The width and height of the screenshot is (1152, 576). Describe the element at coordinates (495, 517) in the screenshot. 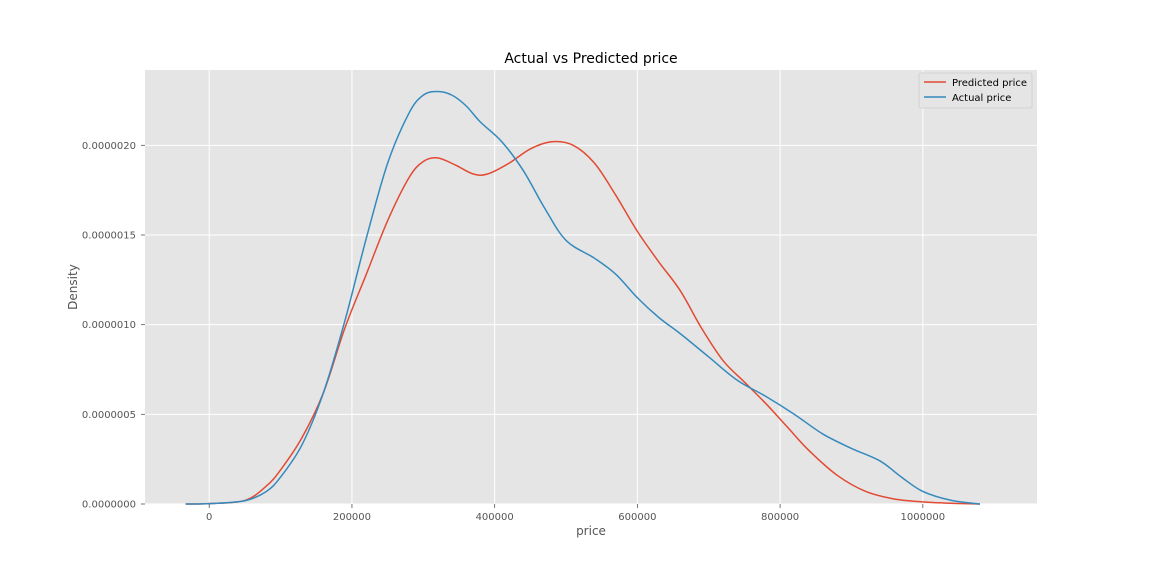

I see `x-tick-label: 400000` at that location.